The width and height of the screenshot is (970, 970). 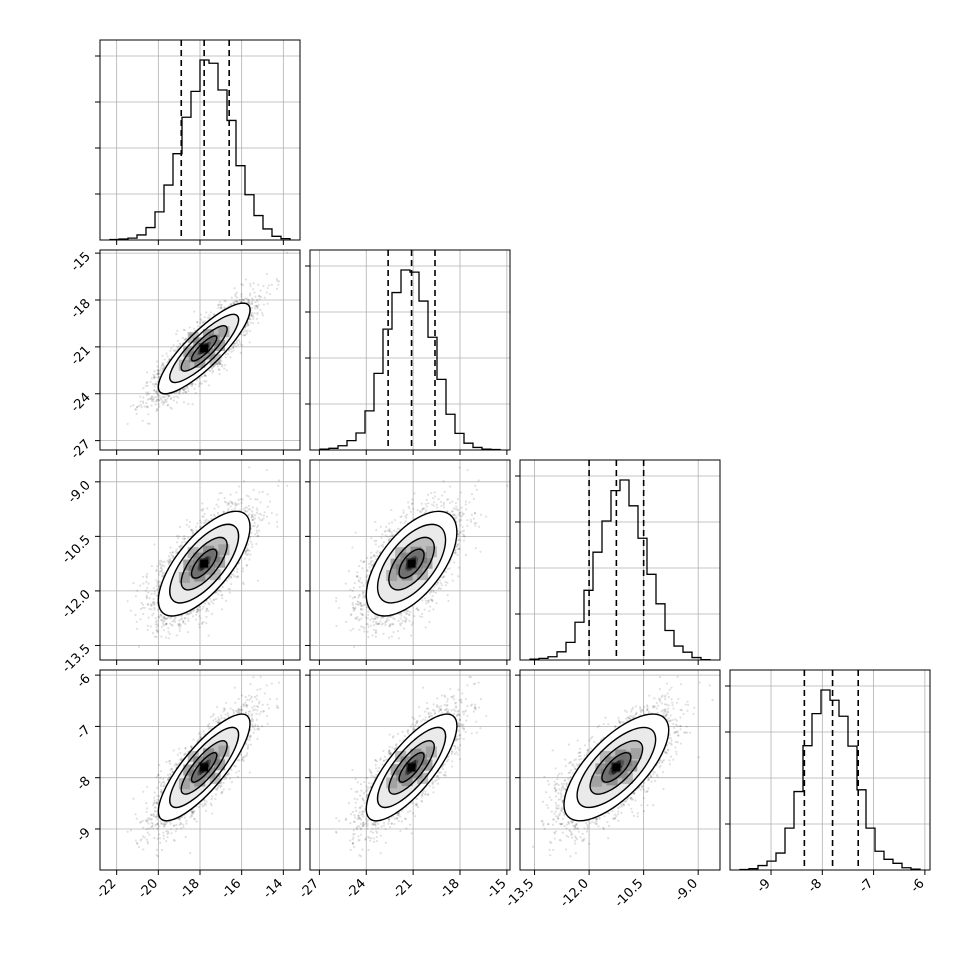 I want to click on panel-content, so click(x=207, y=557).